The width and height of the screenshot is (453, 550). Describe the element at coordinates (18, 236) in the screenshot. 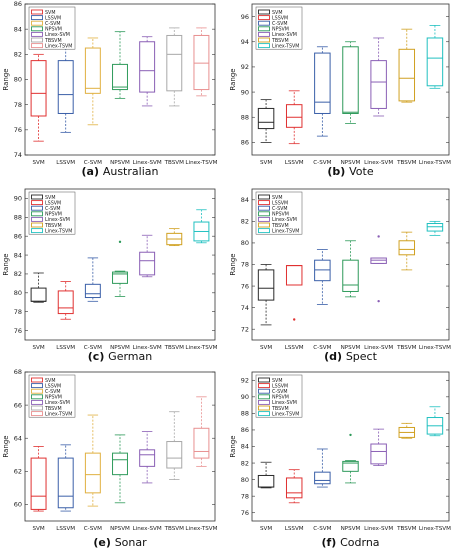

I see `y-tick-label: 86` at that location.